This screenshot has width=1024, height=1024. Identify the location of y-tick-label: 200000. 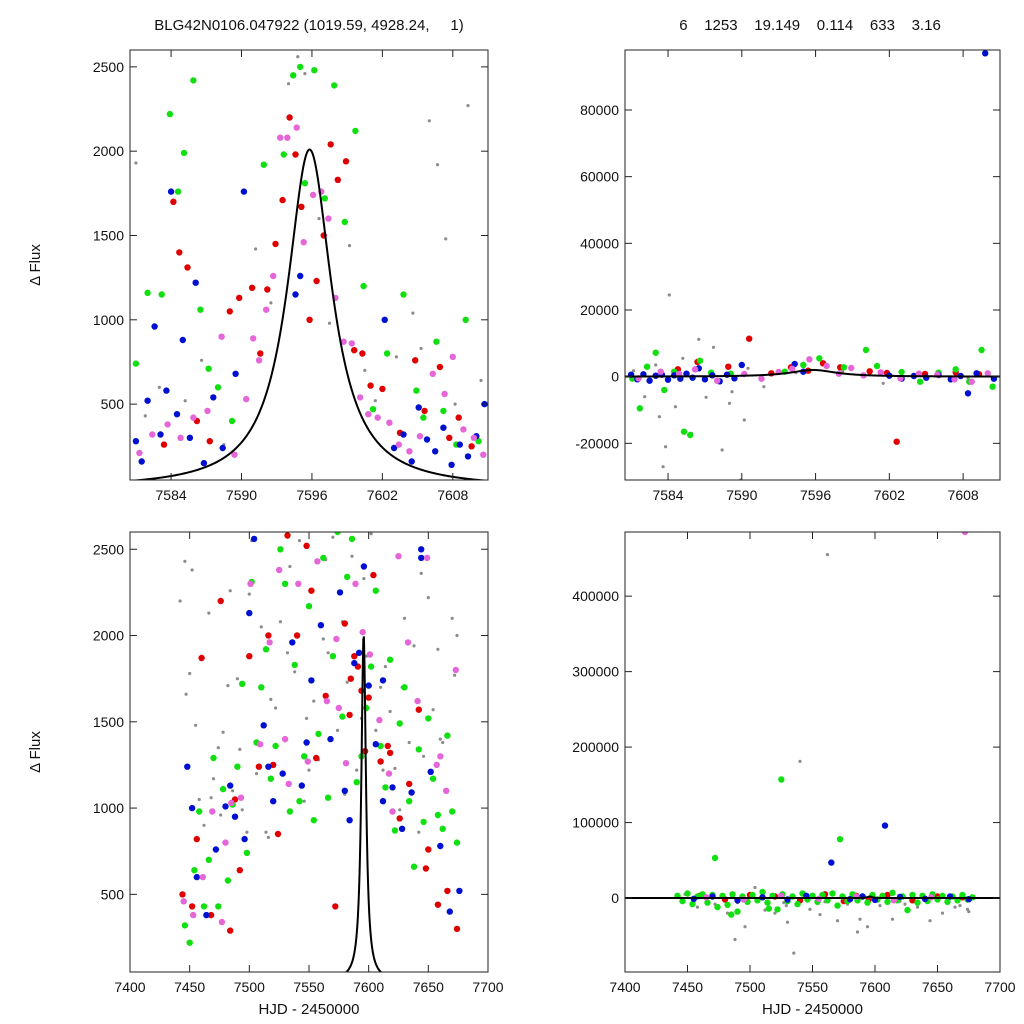
(595, 747).